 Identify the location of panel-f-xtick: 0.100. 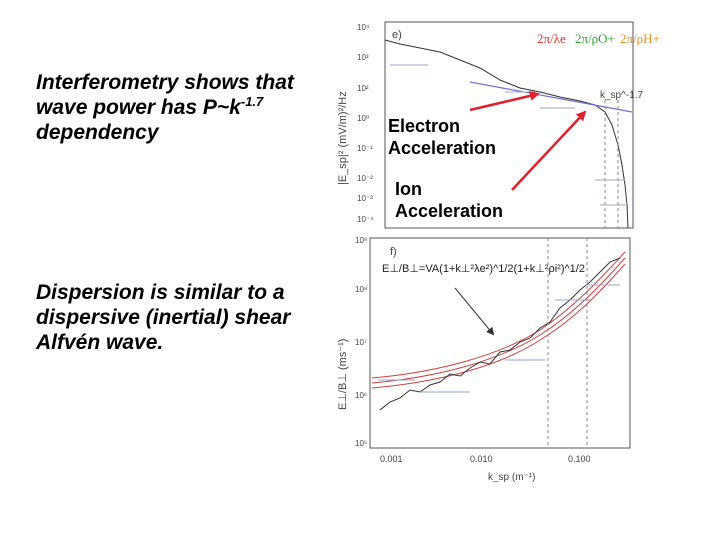
(579, 459).